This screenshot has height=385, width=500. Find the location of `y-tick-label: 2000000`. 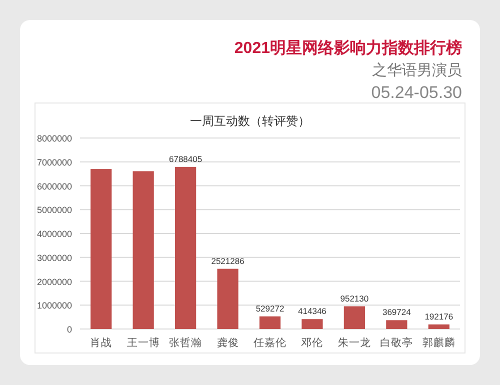

y-tick-label: 2000000 is located at coordinates (54, 281).